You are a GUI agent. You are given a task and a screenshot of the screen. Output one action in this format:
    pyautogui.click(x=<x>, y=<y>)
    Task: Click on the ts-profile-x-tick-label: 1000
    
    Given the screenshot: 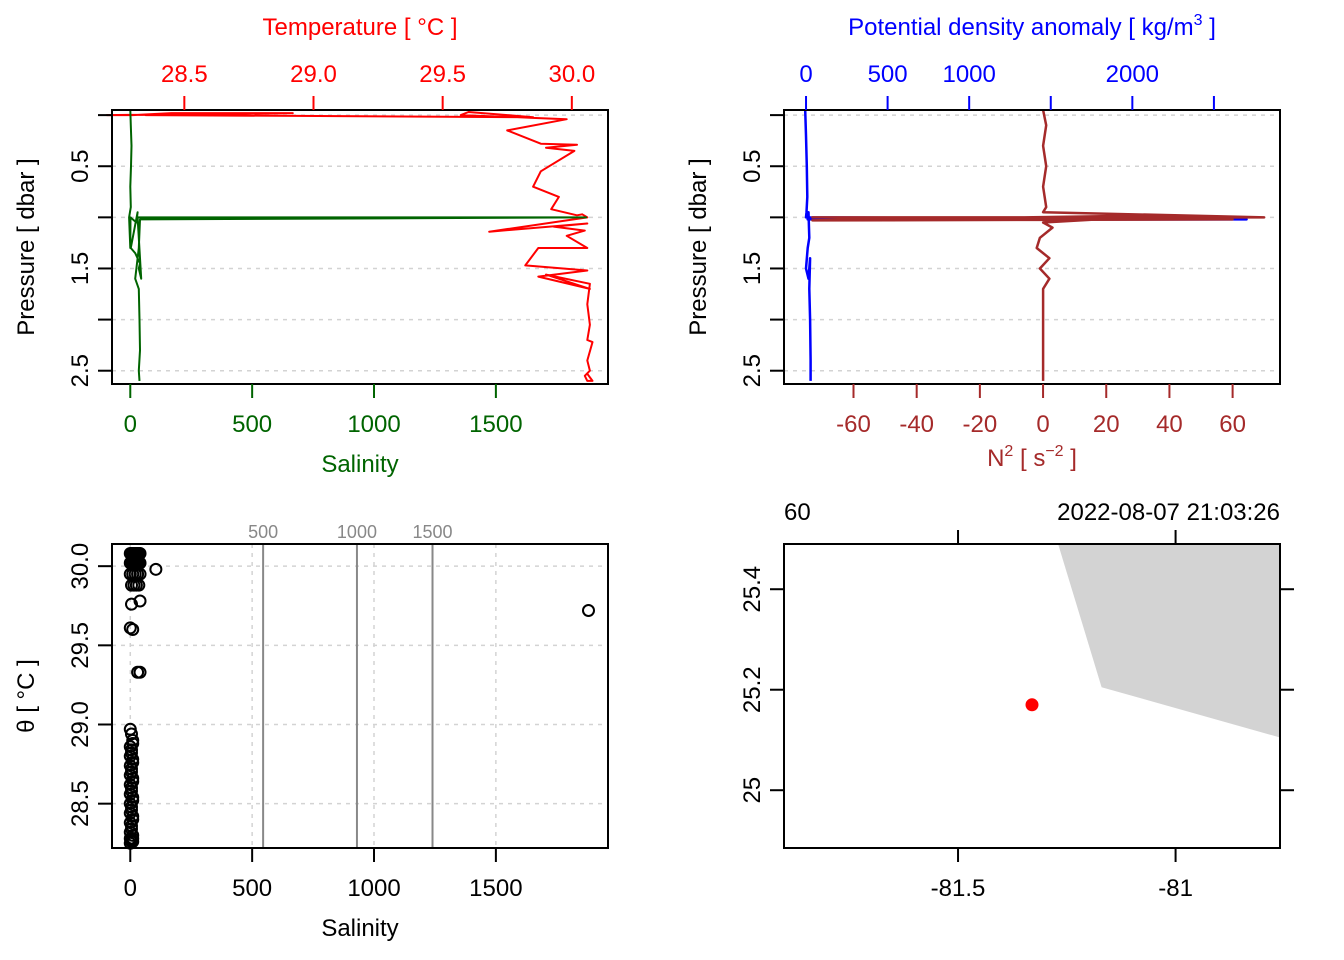 What is the action you would take?
    pyautogui.click(x=373, y=424)
    